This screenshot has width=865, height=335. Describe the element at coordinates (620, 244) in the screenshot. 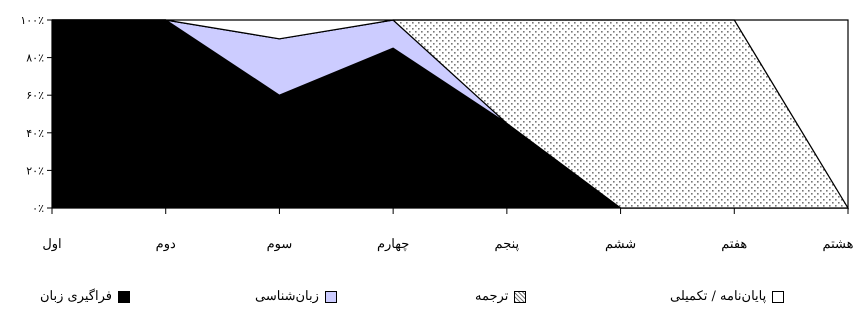

I see `x-category-label: ششم` at that location.